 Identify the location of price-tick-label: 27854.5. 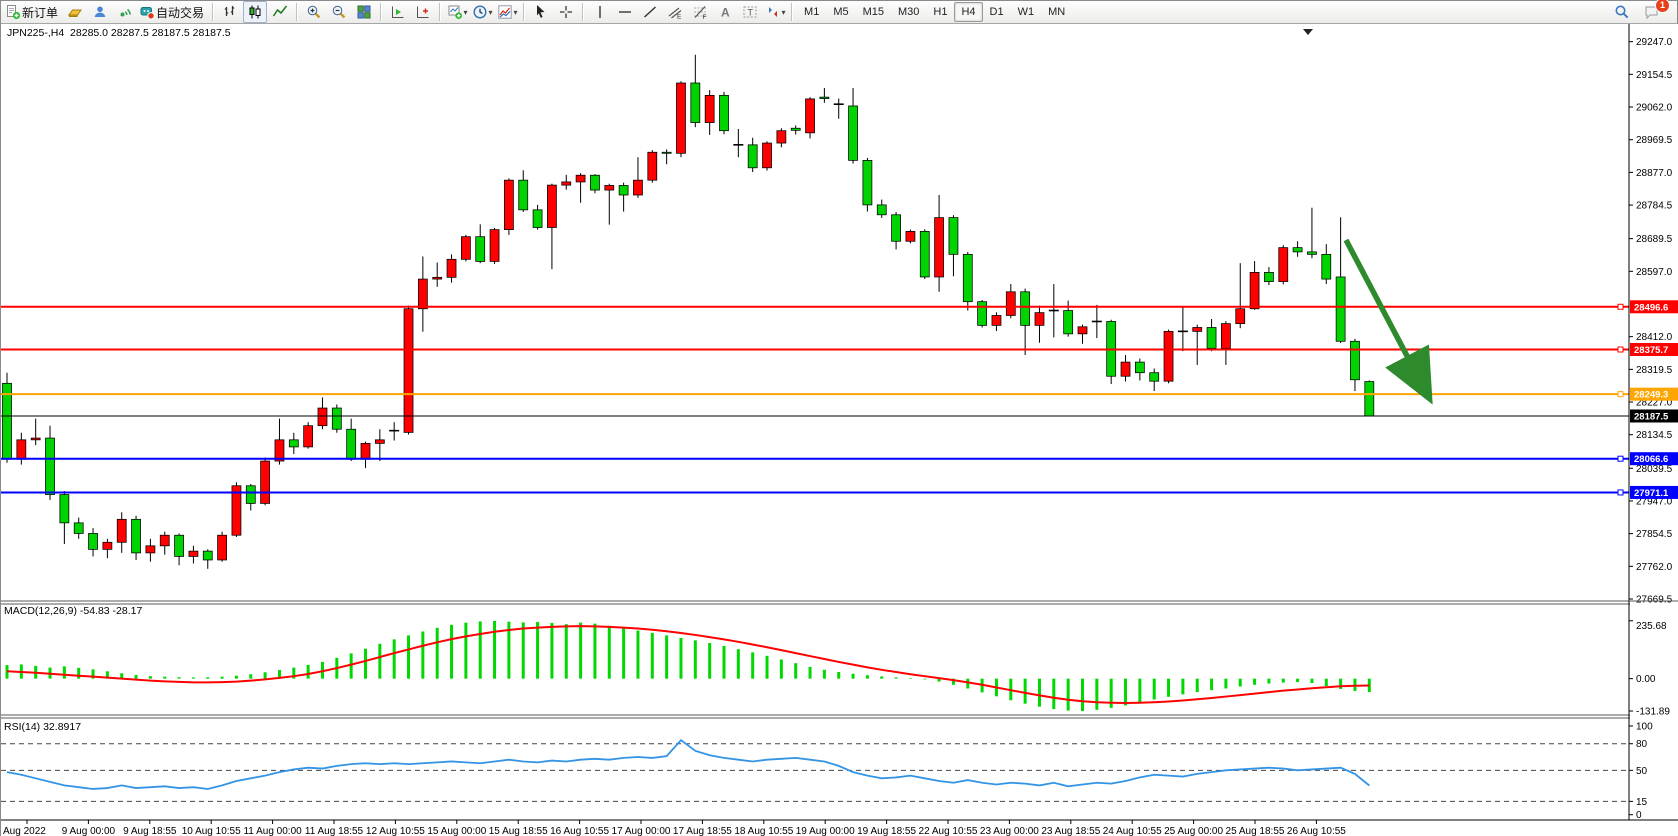
(1654, 534).